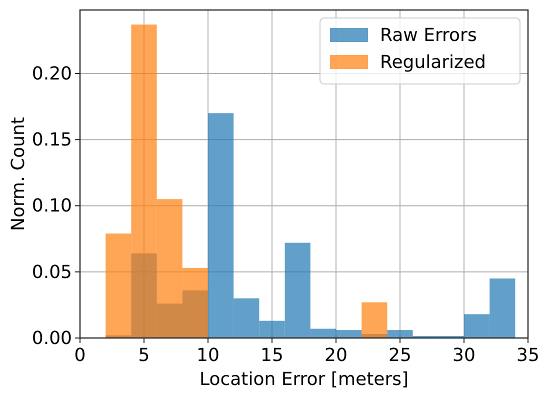 This screenshot has height=393, width=548. Describe the element at coordinates (18, 174) in the screenshot. I see `y-axis-title: Norm. Count` at that location.